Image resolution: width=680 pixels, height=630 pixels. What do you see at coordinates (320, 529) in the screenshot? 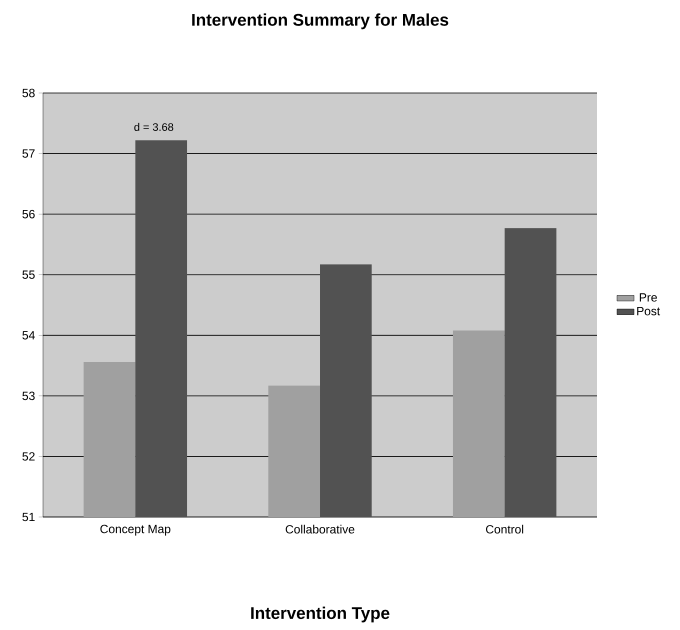
I see `x-tick-label: Collaborative` at bounding box center [320, 529].